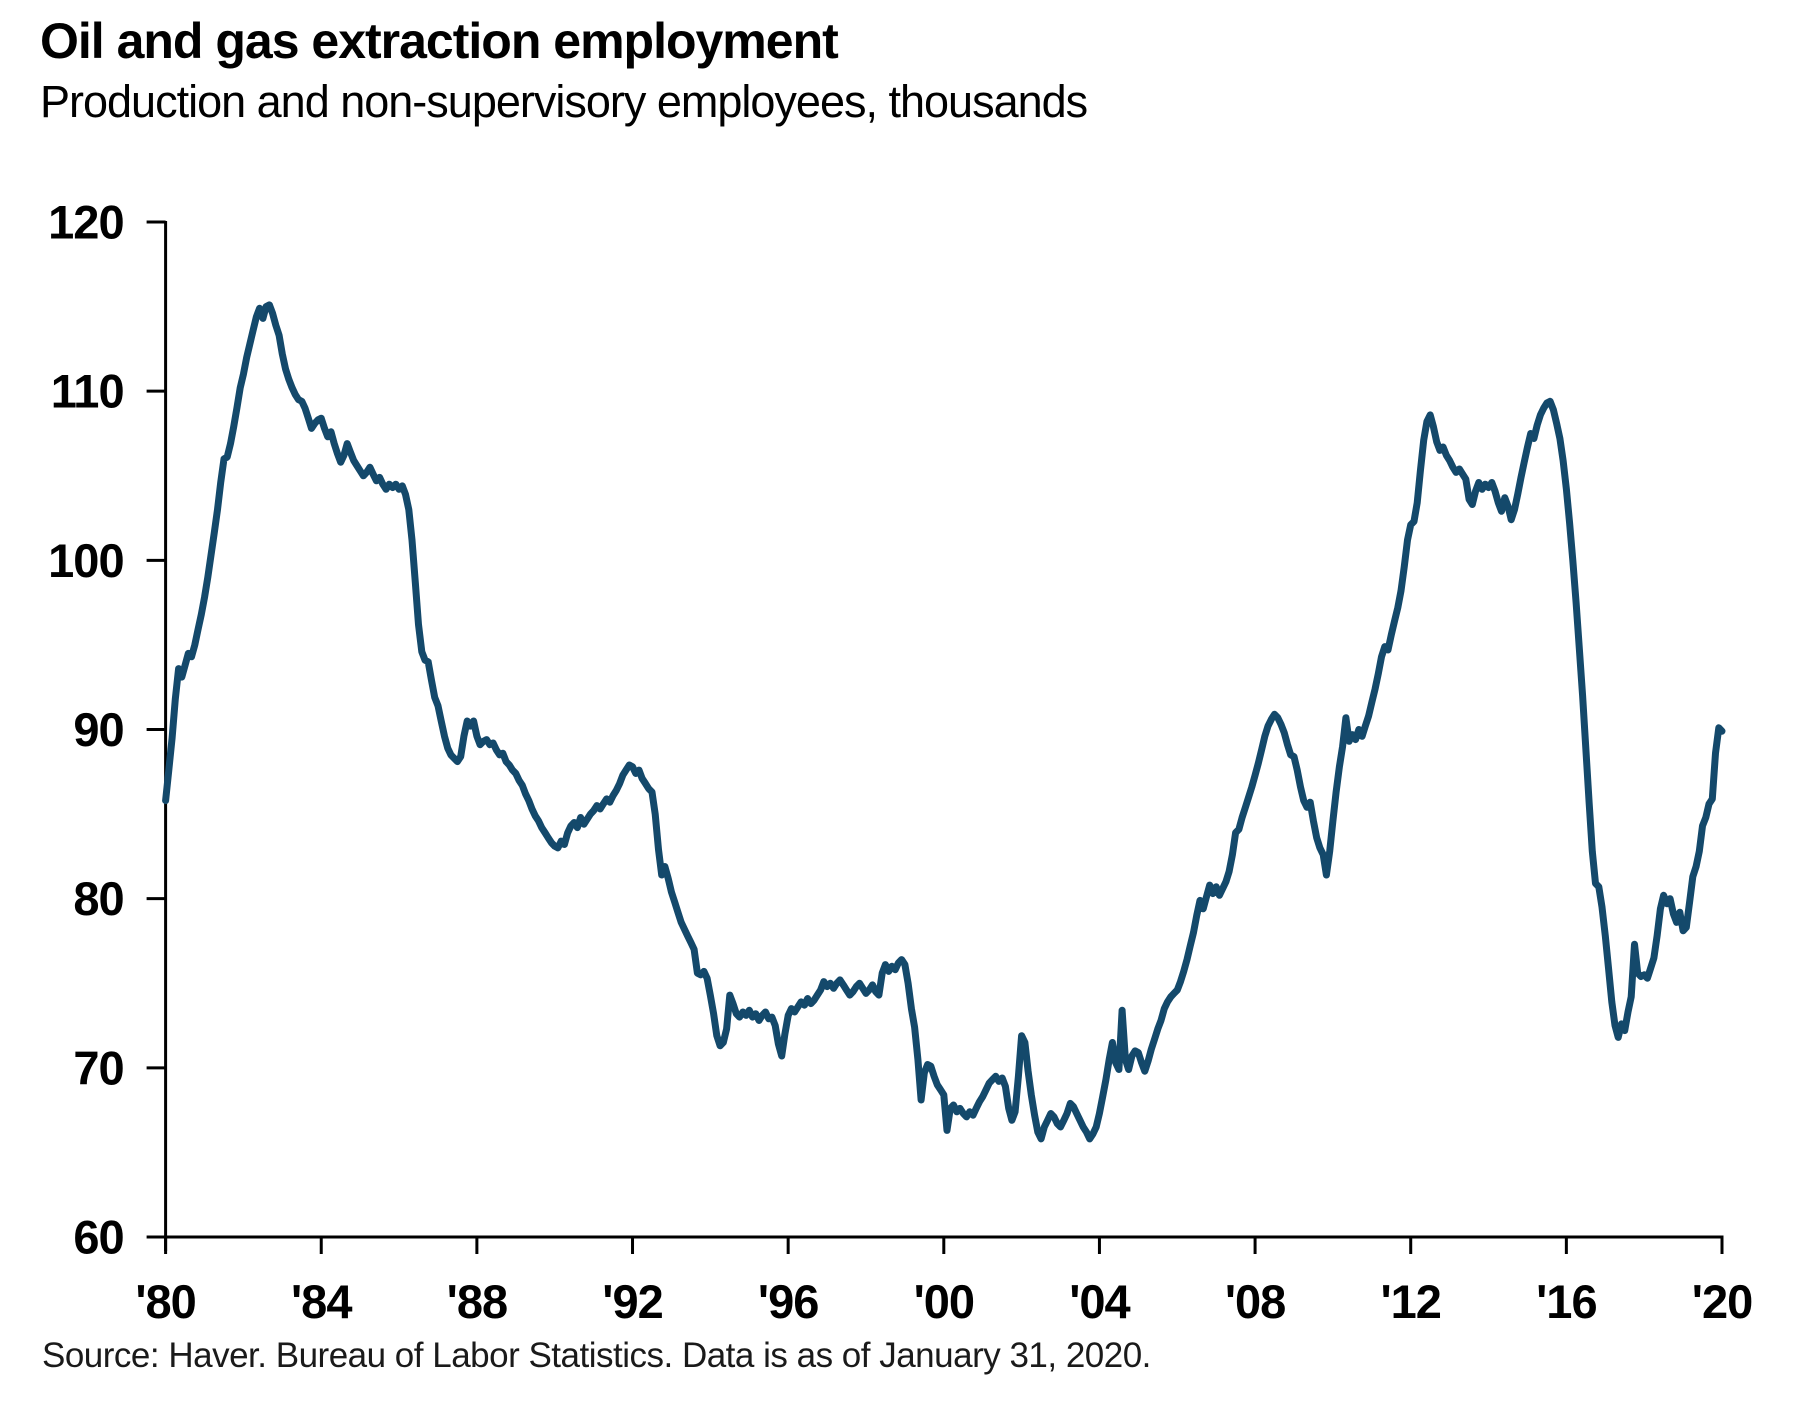 This screenshot has height=1423, width=1800. What do you see at coordinates (1410, 1301) in the screenshot?
I see `x-axis-label: '12` at bounding box center [1410, 1301].